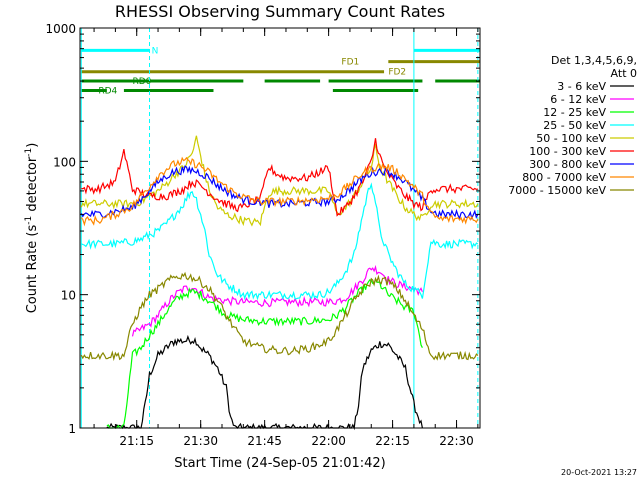 The width and height of the screenshot is (640, 480). Describe the element at coordinates (155, 51) in the screenshot. I see `state-bar-label-n: N` at that location.